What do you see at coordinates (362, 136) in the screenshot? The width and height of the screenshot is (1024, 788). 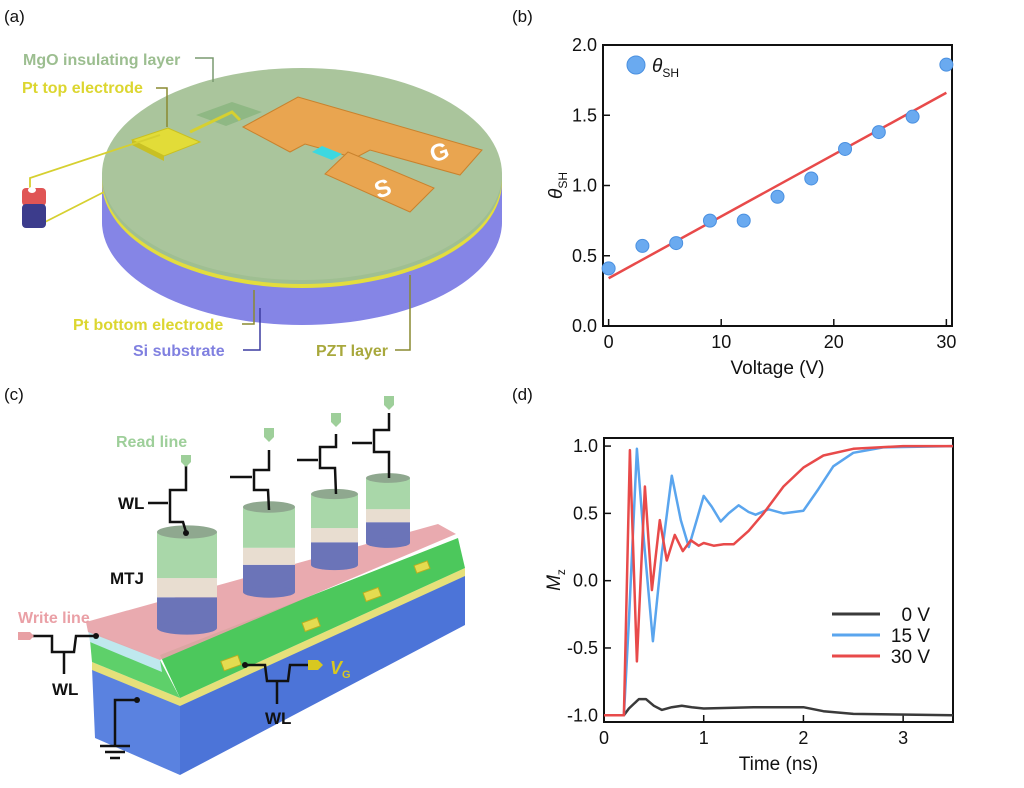 I see `g-pad` at bounding box center [362, 136].